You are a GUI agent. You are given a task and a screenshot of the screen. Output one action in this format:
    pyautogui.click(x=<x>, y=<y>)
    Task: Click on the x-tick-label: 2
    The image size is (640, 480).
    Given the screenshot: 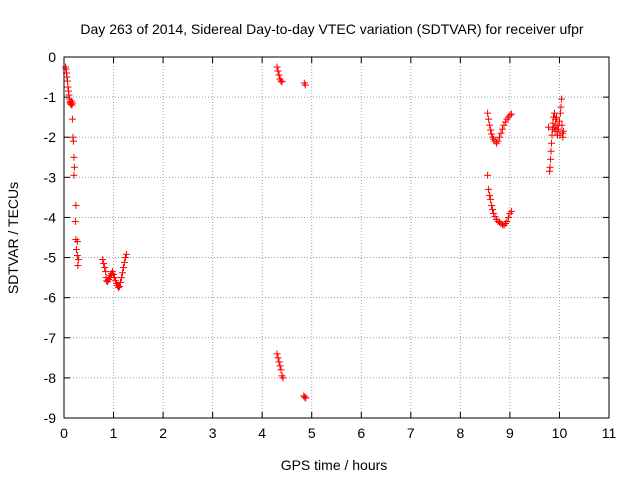 What is the action you would take?
    pyautogui.click(x=163, y=433)
    